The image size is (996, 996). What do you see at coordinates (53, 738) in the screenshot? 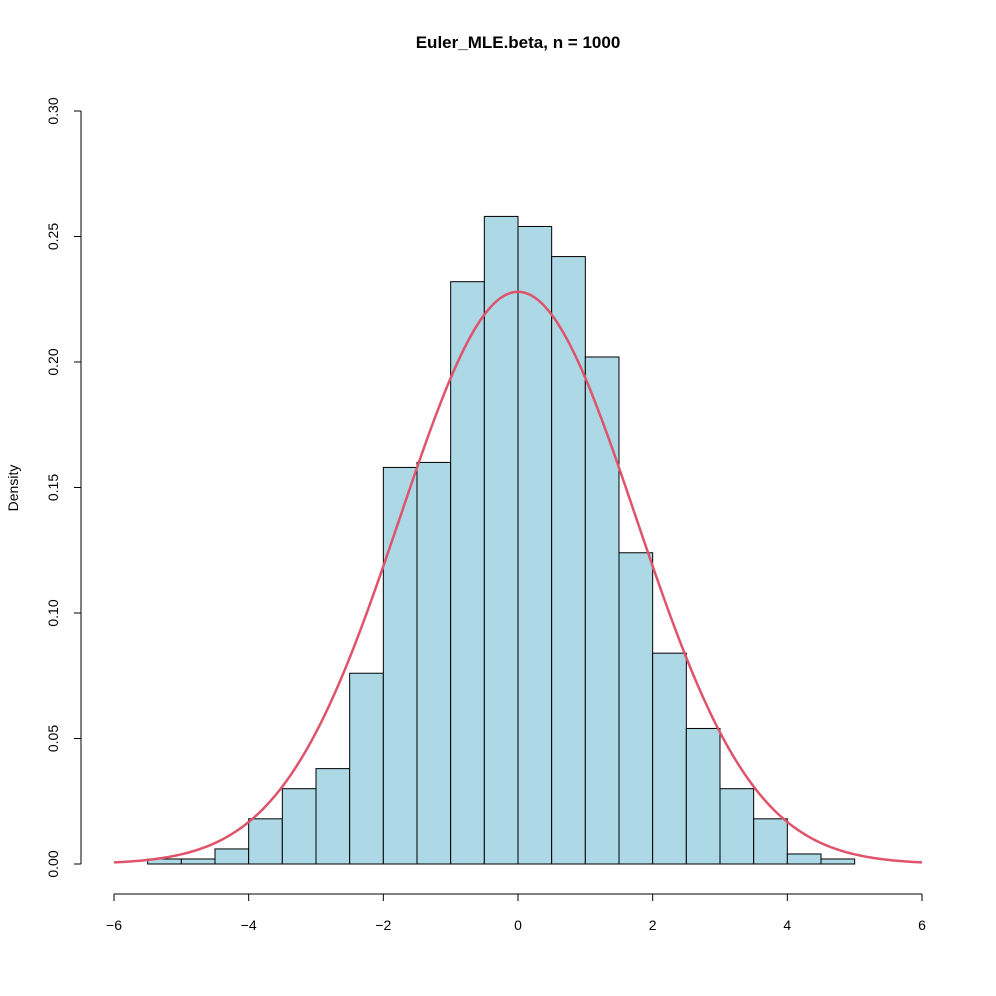
I see `y-tick-label: 0.05` at bounding box center [53, 738].